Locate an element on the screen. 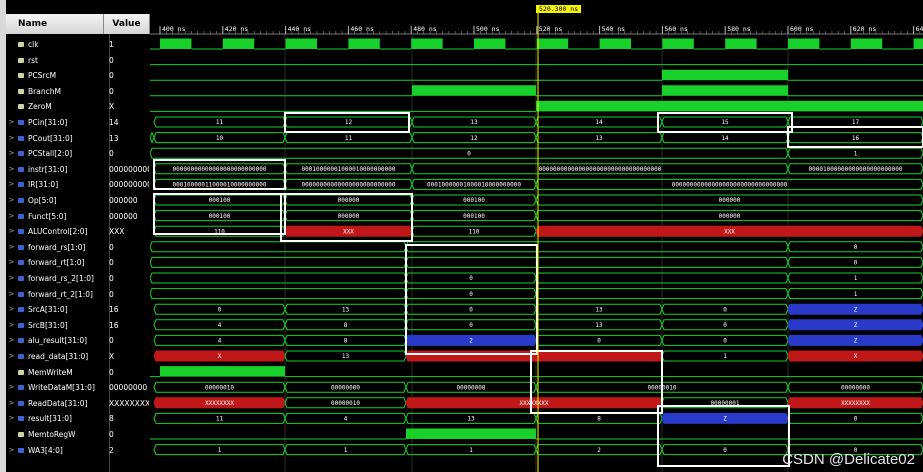  signal-row: MemWriteM 0 is located at coordinates (78, 372).